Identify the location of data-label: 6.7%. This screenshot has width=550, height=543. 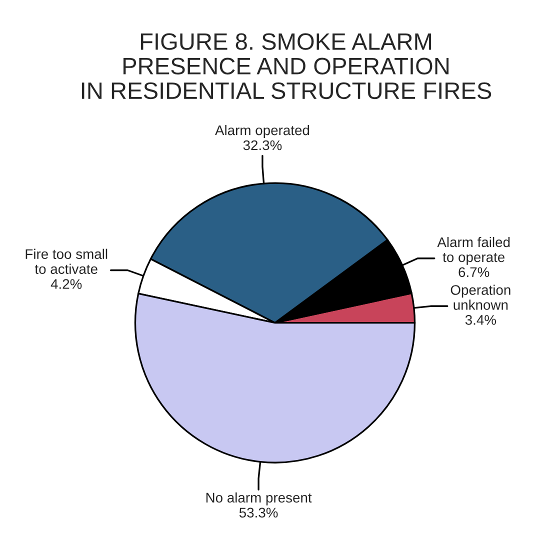
(474, 272).